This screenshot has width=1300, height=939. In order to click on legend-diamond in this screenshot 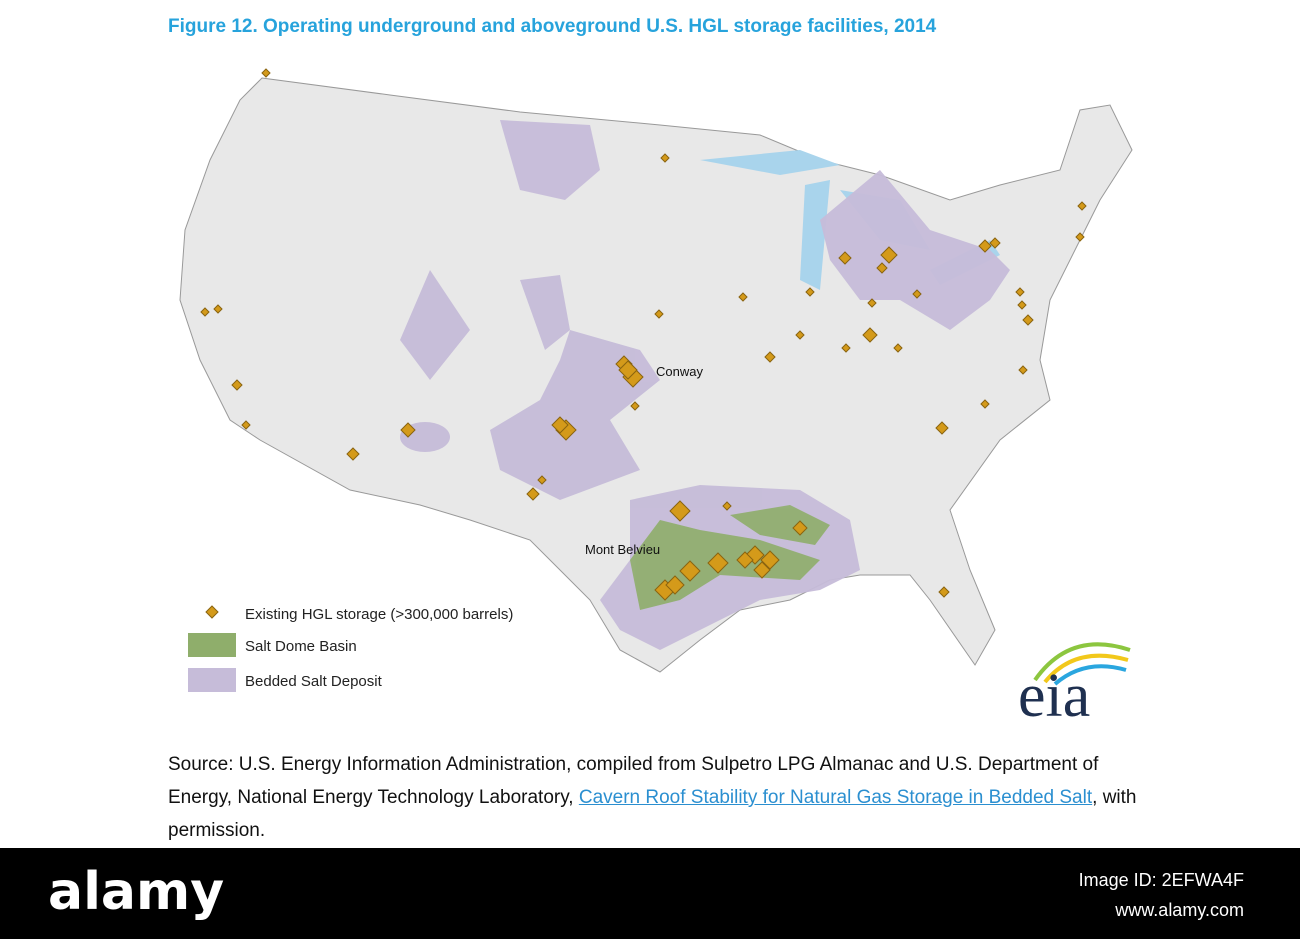, I will do `click(212, 612)`.